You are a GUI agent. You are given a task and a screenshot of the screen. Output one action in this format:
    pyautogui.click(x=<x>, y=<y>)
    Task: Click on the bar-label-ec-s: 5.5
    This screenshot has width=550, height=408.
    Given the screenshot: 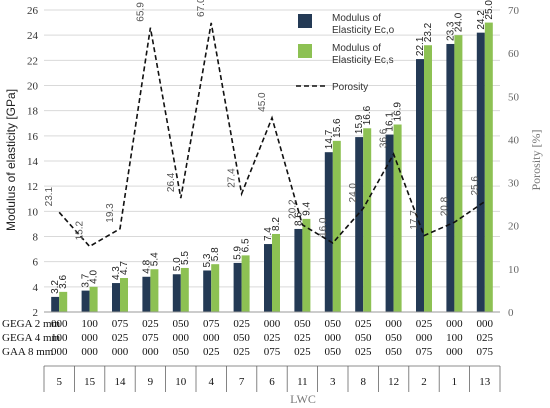 What is the action you would take?
    pyautogui.click(x=185, y=258)
    